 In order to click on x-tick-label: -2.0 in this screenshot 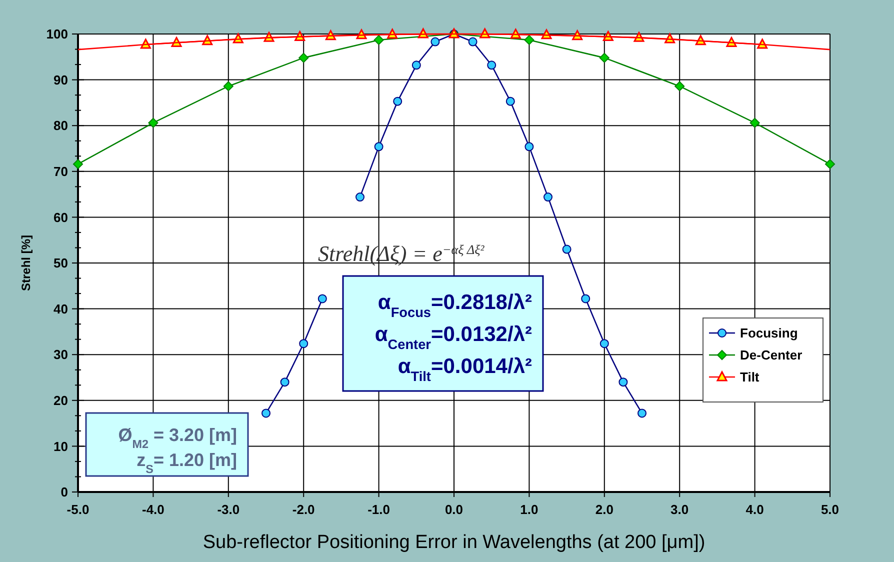, I will do `click(303, 509)`.